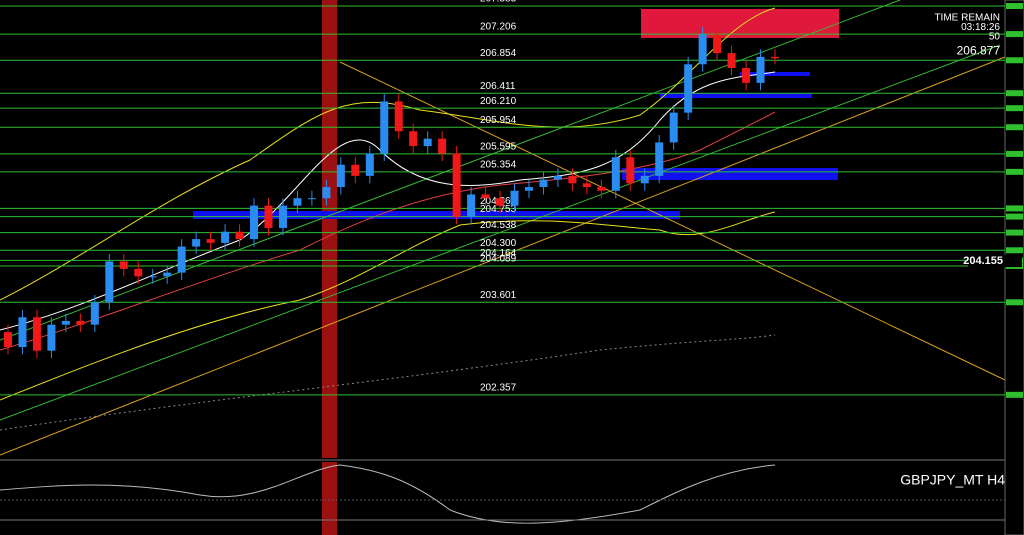 This screenshot has width=1024, height=535. I want to click on moving-average-long, so click(388, 382).